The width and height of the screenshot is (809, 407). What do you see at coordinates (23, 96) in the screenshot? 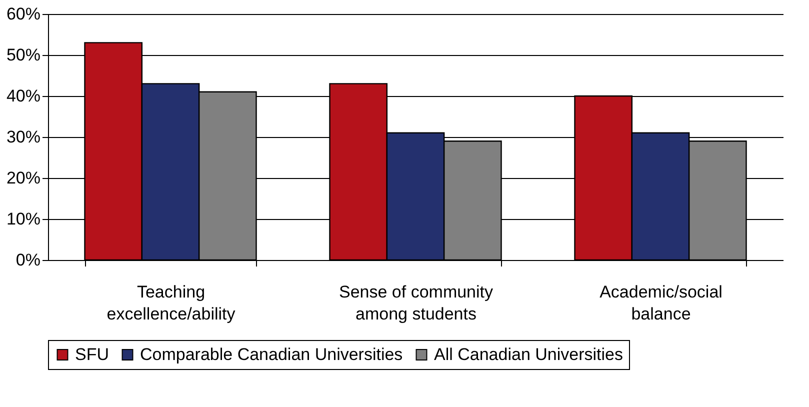
I see `y-tick-label: 40%` at bounding box center [23, 96].